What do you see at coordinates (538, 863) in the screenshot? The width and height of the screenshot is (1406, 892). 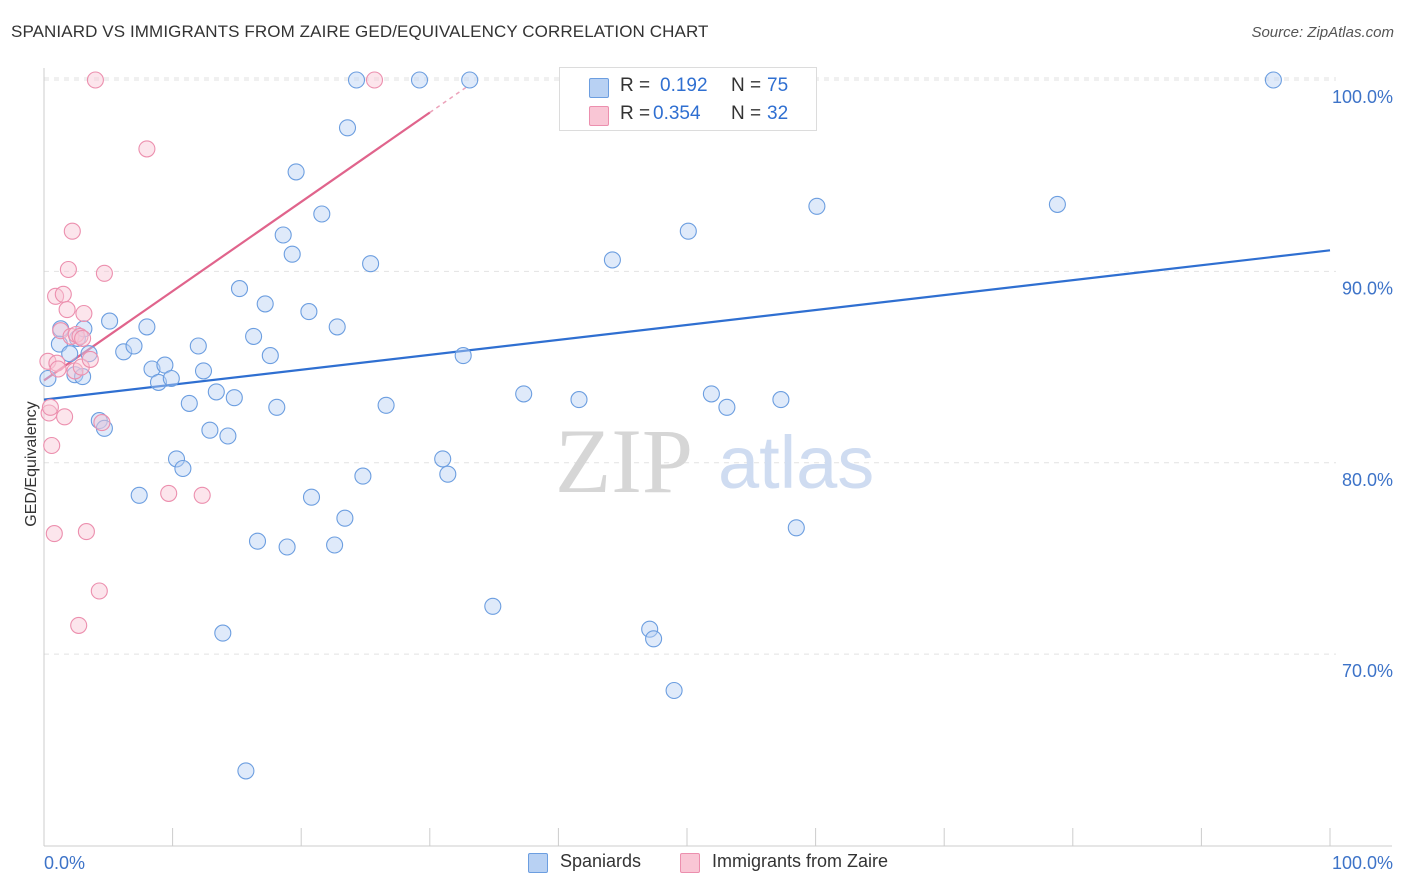 I see `bottom-legend-swatch-blue` at bounding box center [538, 863].